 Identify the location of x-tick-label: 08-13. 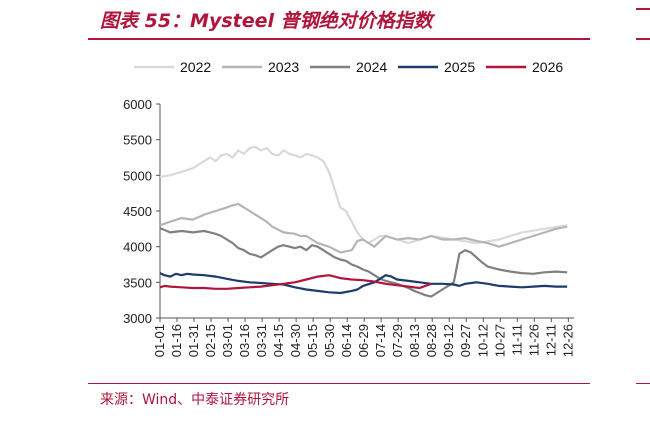
(414, 340).